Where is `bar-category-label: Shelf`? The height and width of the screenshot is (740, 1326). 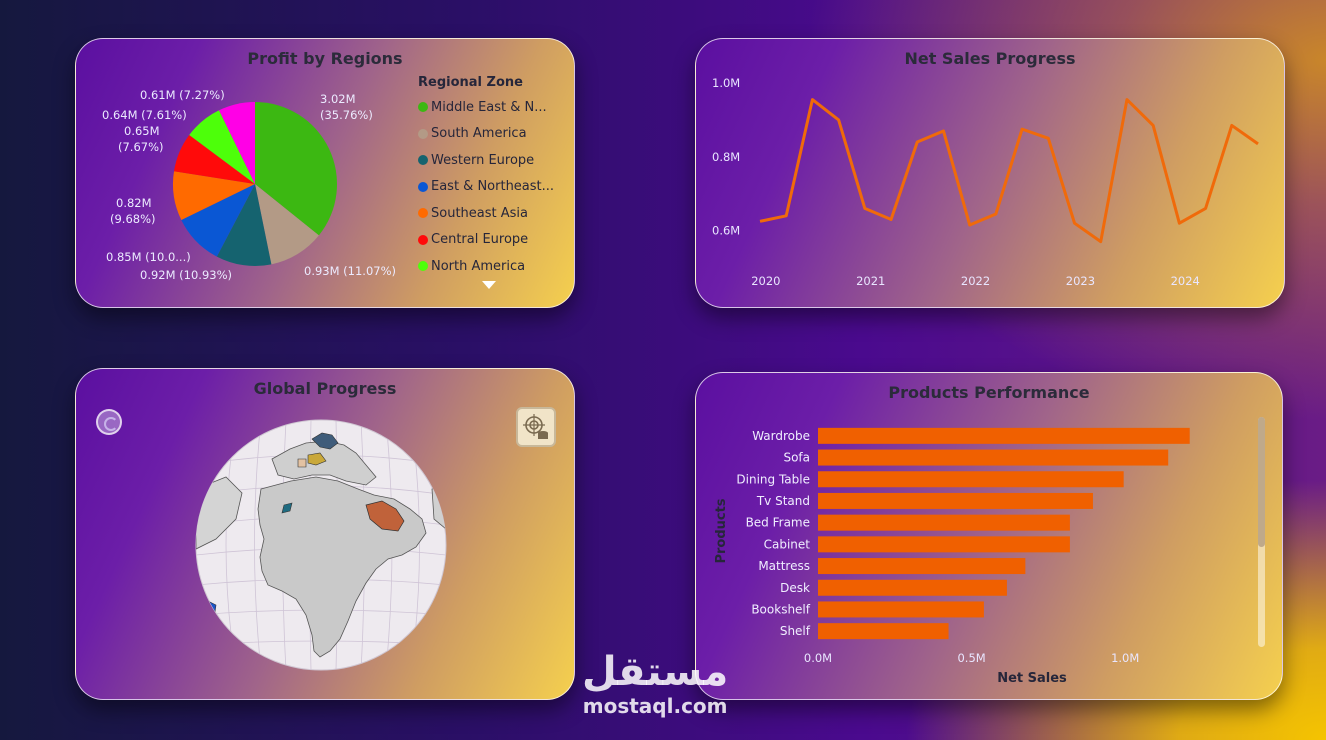
bar-category-label: Shelf is located at coordinates (795, 631).